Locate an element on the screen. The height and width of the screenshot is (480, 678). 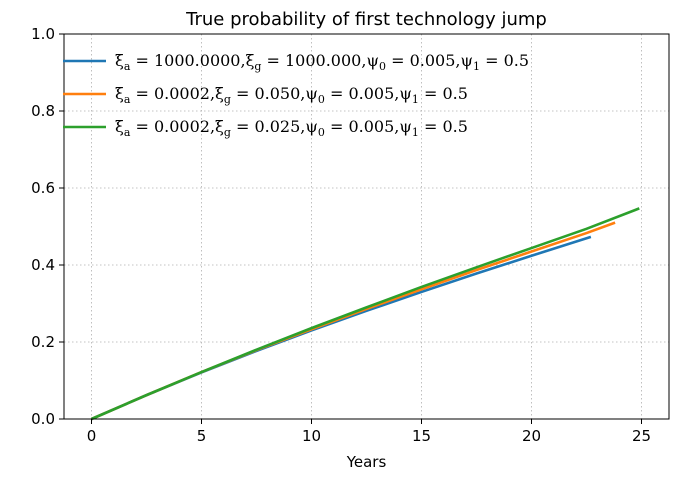
y-tick-label: 0.4 is located at coordinates (43, 265).